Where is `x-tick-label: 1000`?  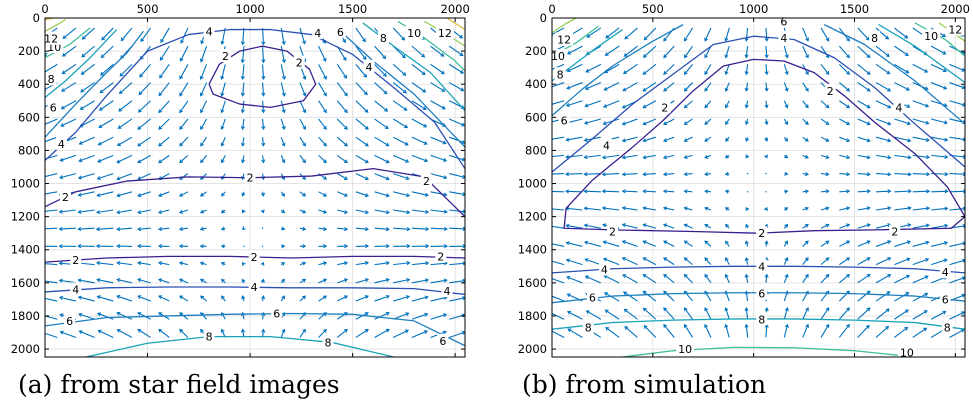
x-tick-label: 1000 is located at coordinates (249, 9).